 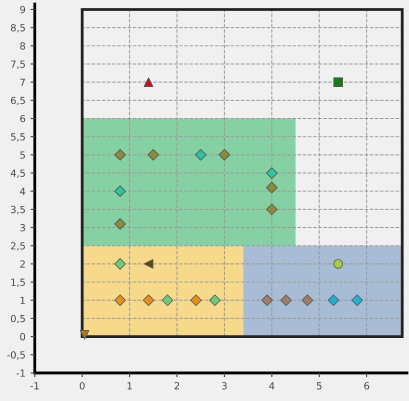 What do you see at coordinates (319, 386) in the screenshot?
I see `x-tick-label: 5` at bounding box center [319, 386].